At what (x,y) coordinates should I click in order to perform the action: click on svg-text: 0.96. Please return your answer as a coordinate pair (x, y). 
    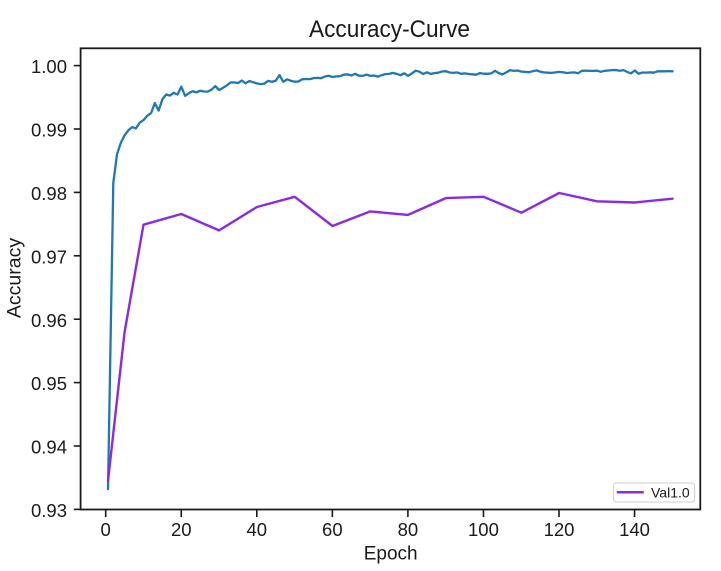
    Looking at the image, I should click on (49, 320).